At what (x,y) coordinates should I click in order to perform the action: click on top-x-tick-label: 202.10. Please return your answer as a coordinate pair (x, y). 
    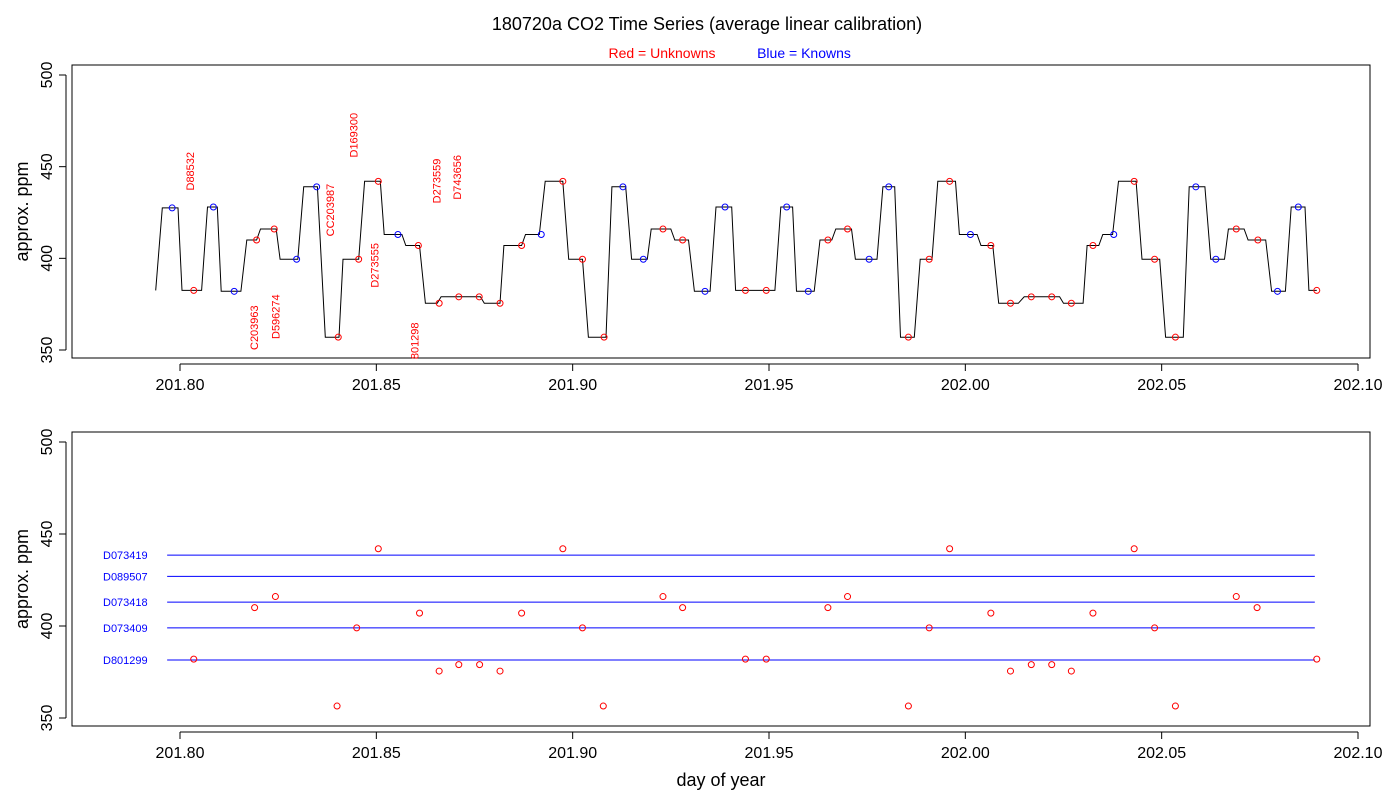
    Looking at the image, I should click on (1358, 385).